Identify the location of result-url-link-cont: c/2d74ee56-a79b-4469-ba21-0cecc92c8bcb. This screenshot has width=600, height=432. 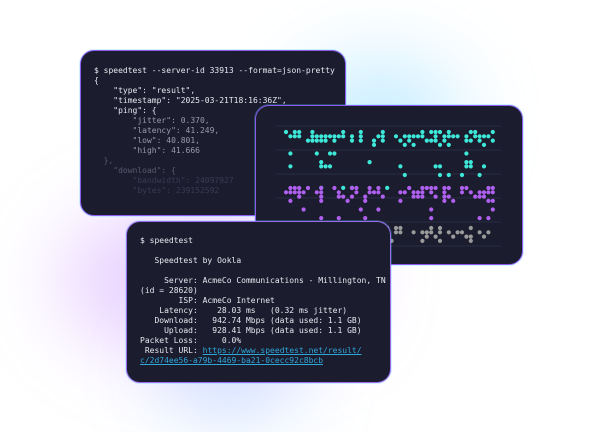
(232, 360).